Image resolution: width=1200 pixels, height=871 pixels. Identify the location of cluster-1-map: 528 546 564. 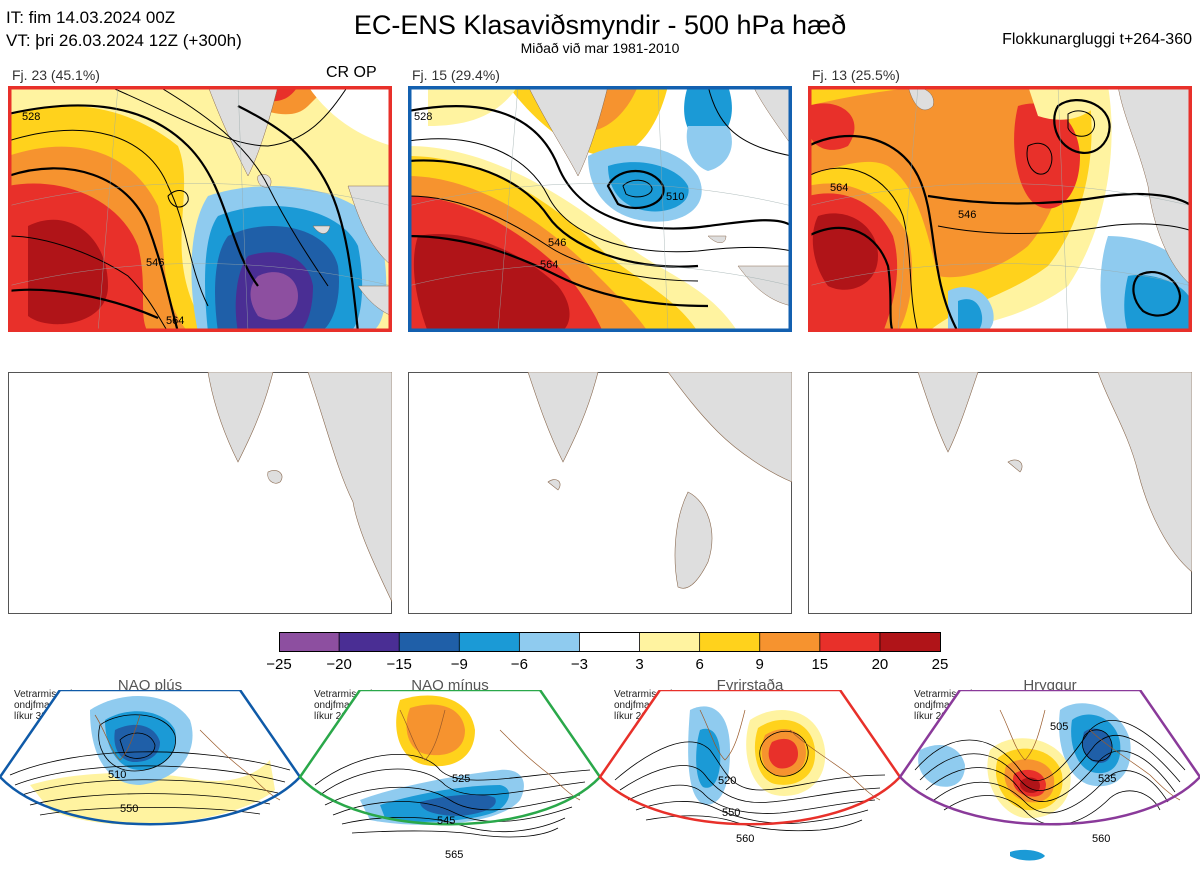
(200, 209).